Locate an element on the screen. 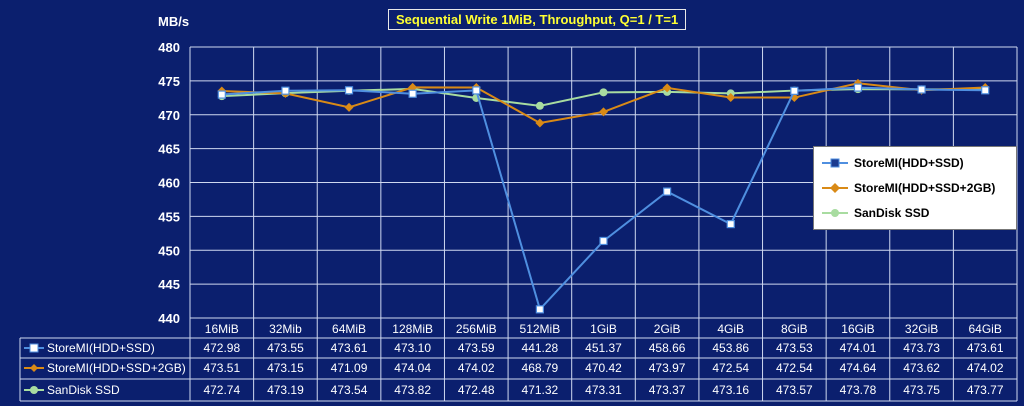  category-label: 16GiB is located at coordinates (857, 329).